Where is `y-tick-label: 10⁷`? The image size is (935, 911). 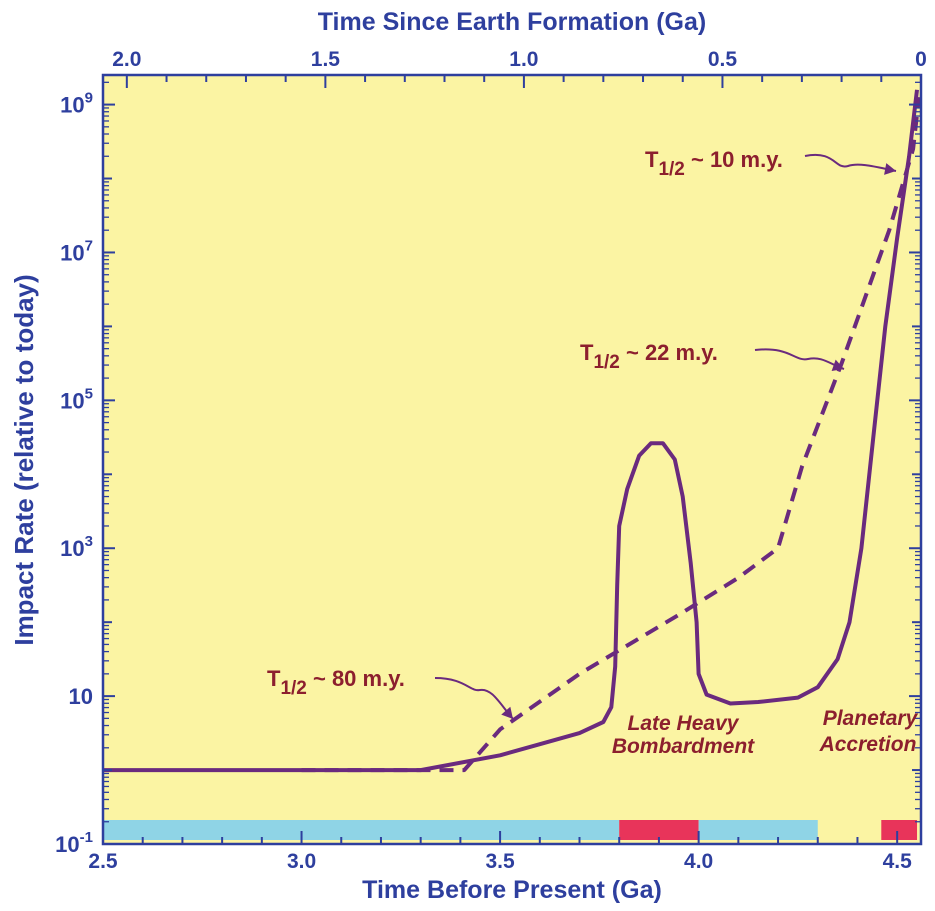
y-tick-label: 10⁷ is located at coordinates (76, 251).